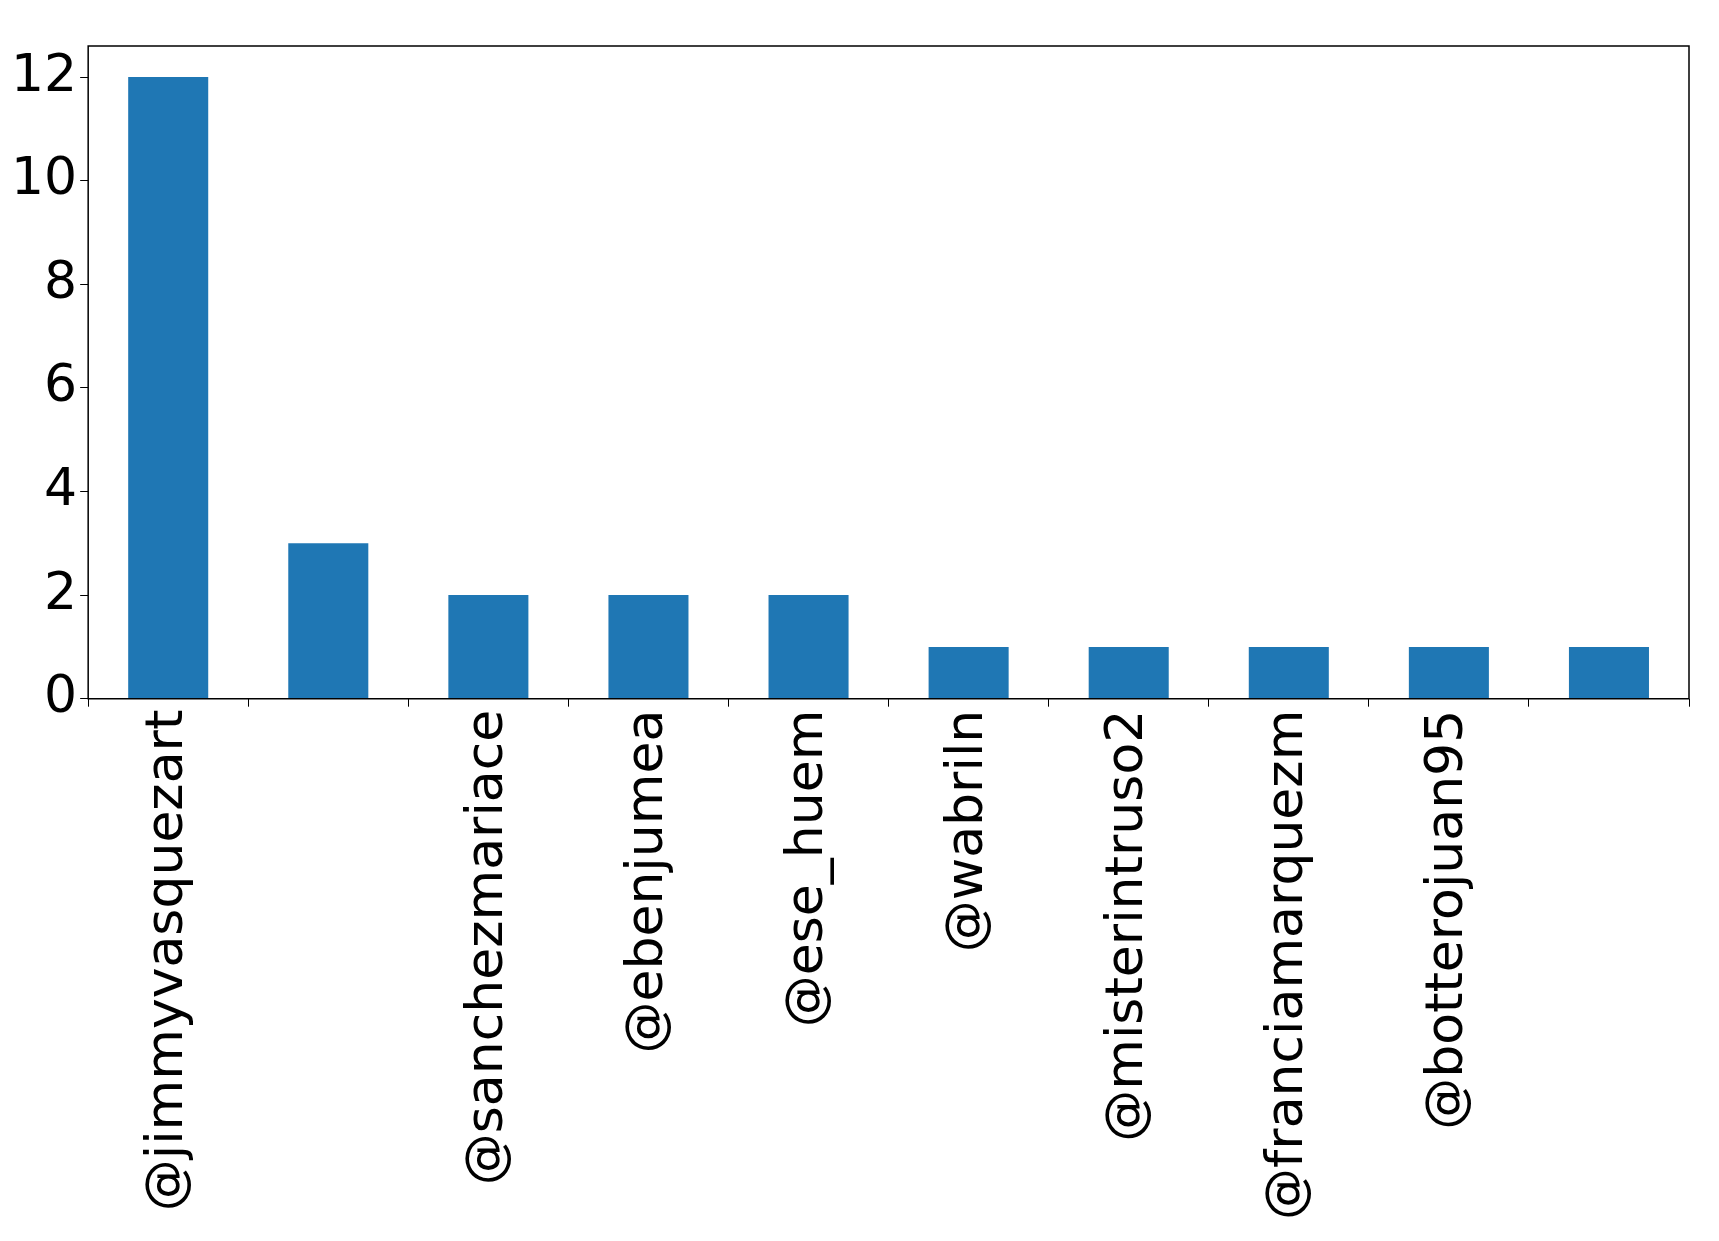 This screenshot has width=1719, height=1241. Describe the element at coordinates (44, 72) in the screenshot. I see `y-tick-label: 12` at that location.